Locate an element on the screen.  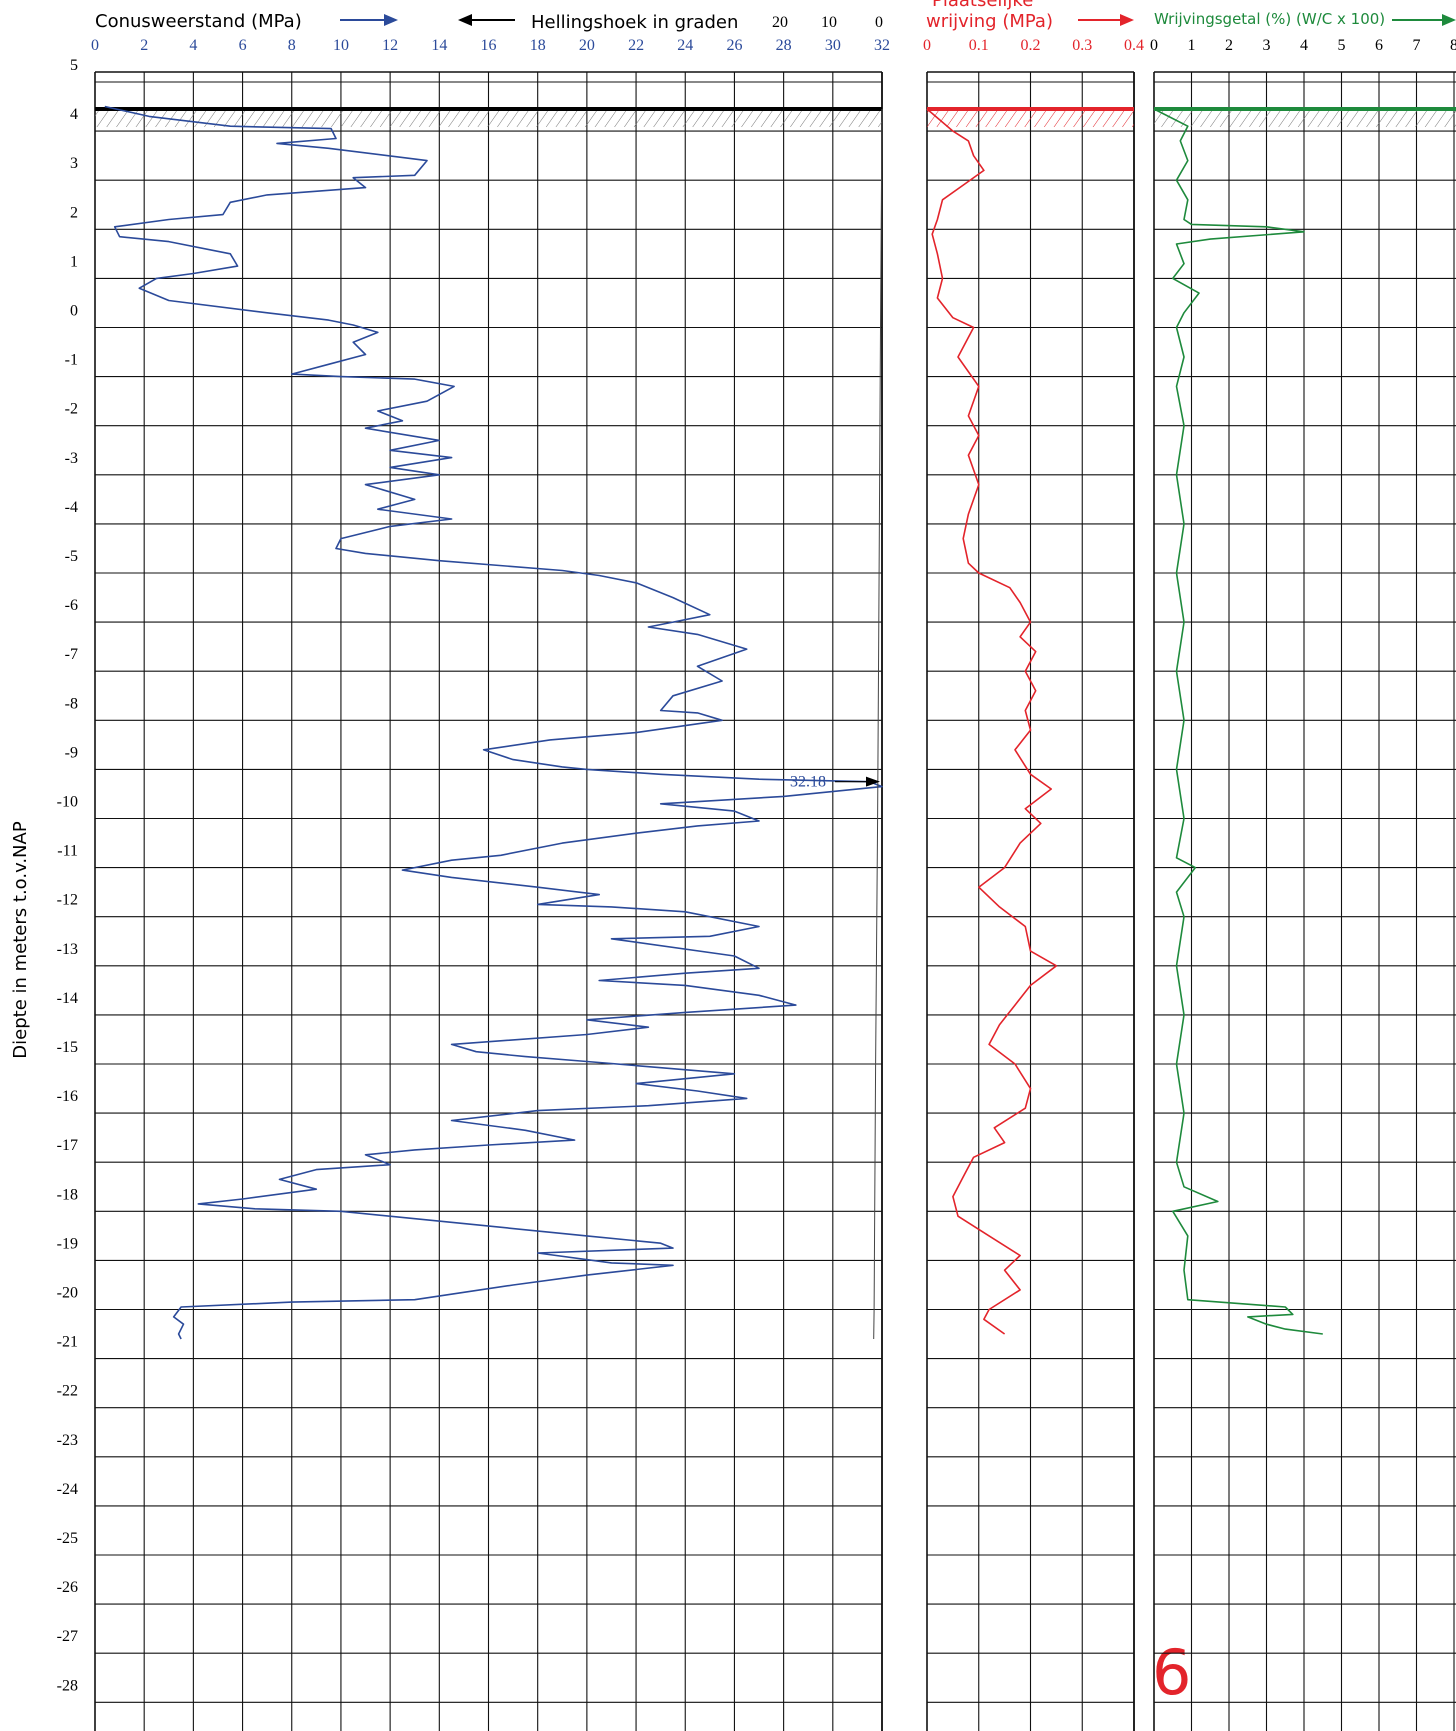
ratio-ground-hatch is located at coordinates (1305, 118).